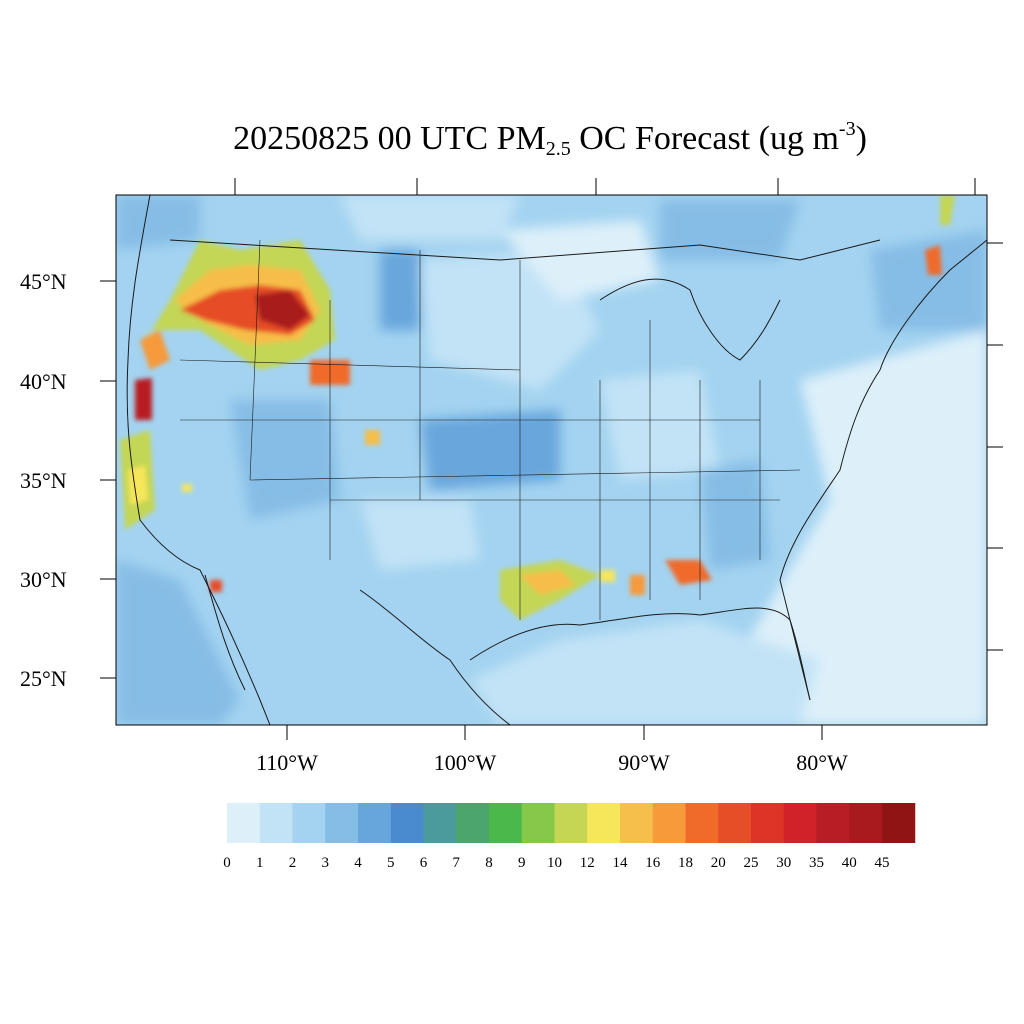 The image size is (1024, 1024). What do you see at coordinates (685, 863) in the screenshot?
I see `colorbar-label: 18` at bounding box center [685, 863].